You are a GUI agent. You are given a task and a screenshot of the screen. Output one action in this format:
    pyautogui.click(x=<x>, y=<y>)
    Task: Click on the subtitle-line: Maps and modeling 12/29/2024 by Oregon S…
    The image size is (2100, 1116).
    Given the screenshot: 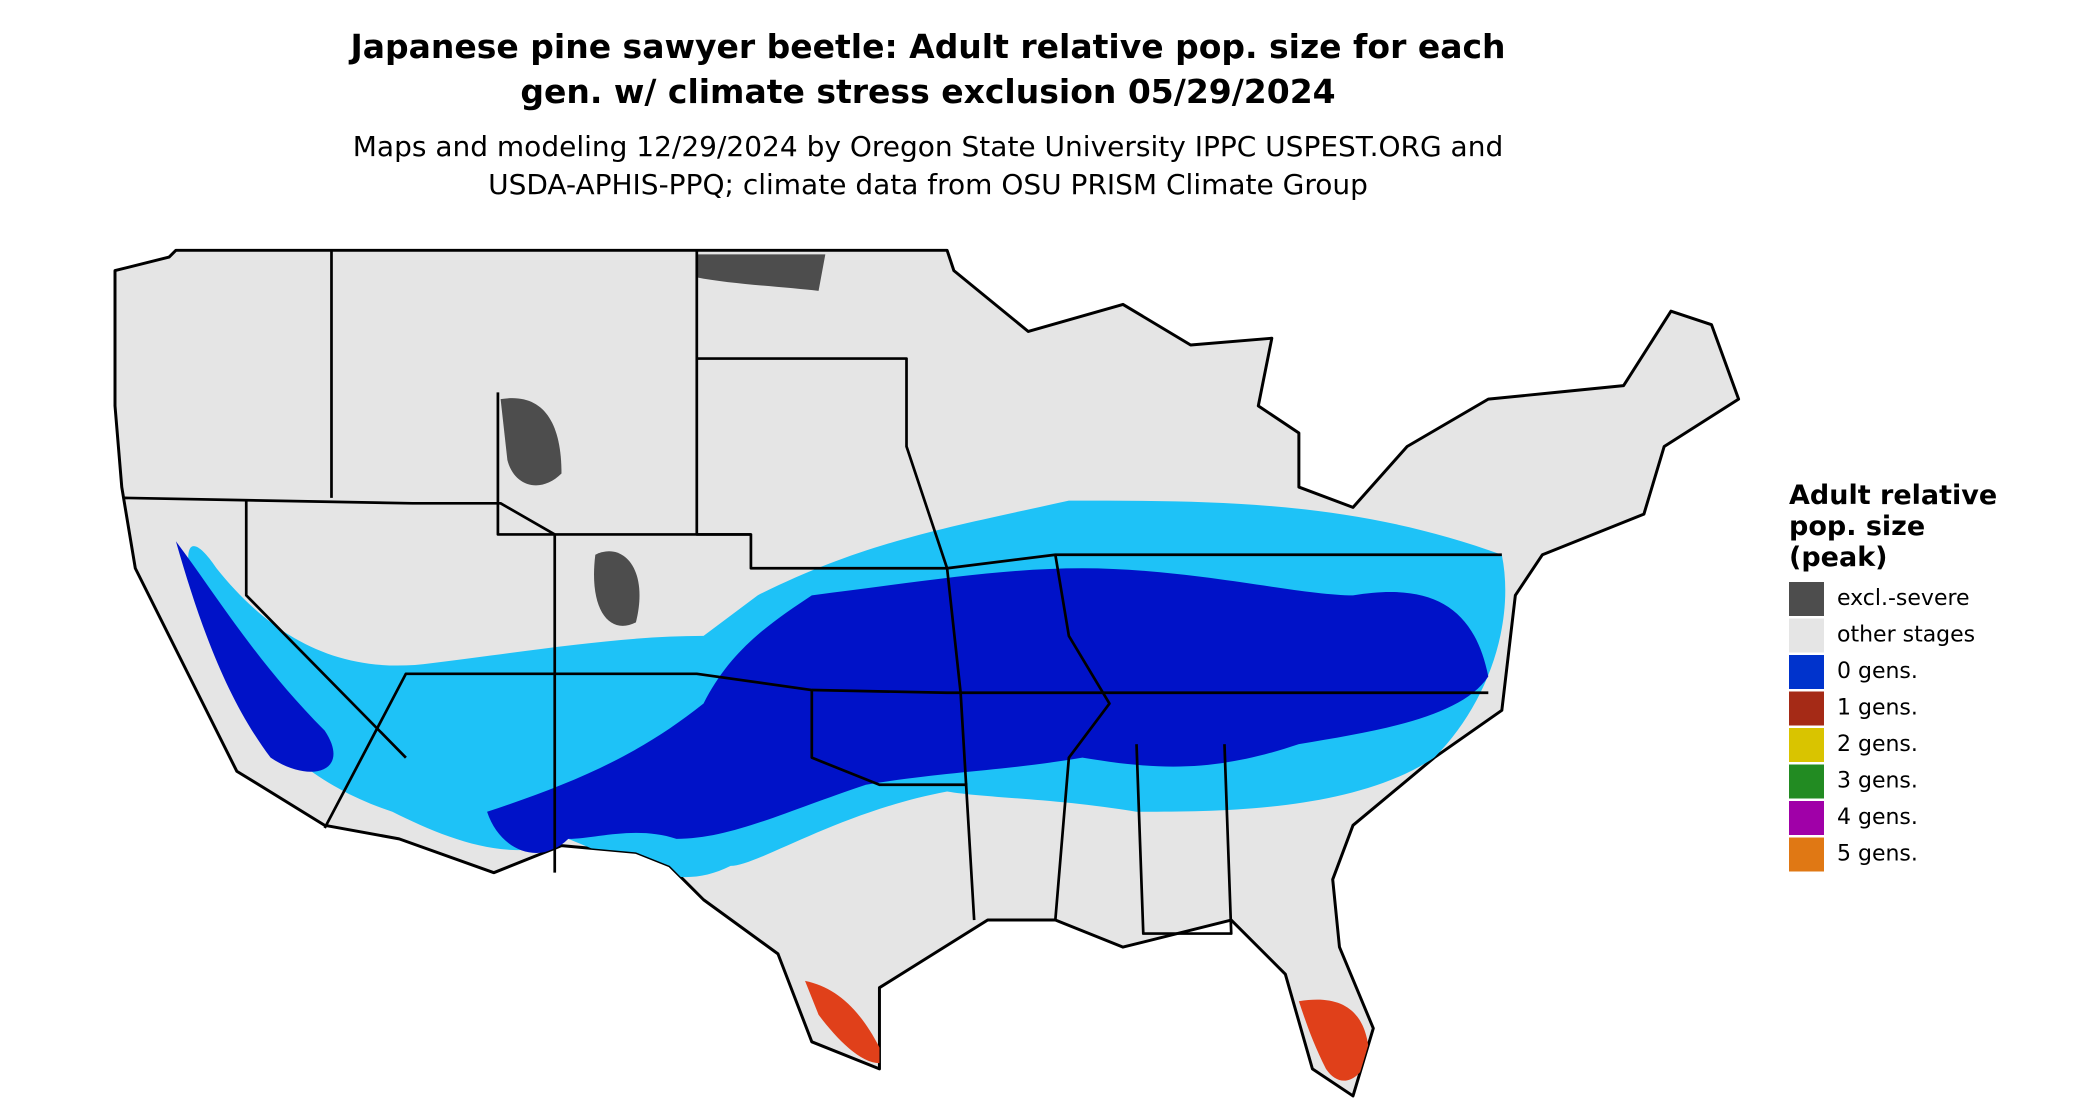 What is the action you would take?
    pyautogui.click(x=928, y=146)
    